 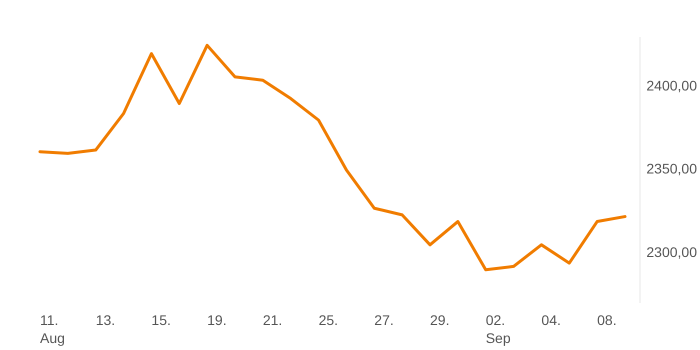 What do you see at coordinates (384, 320) in the screenshot?
I see `x-tick-label: 27.` at bounding box center [384, 320].